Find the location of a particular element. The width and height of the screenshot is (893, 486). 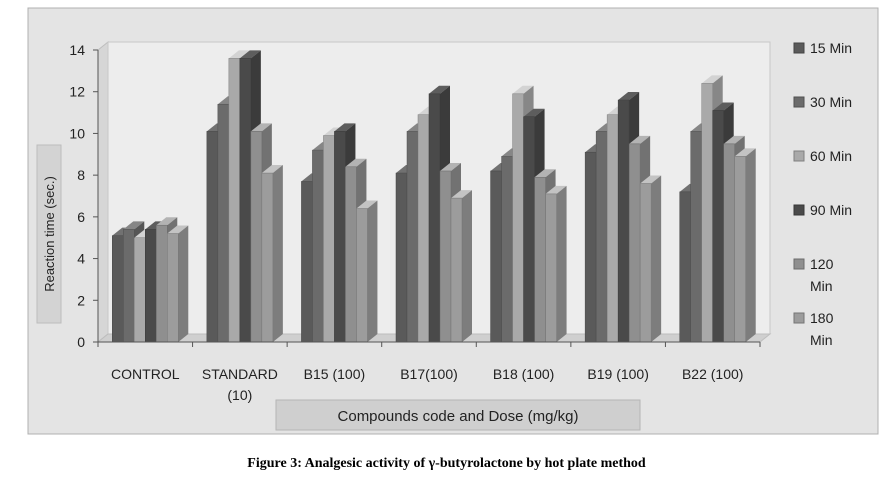

y-tick-label: 2 is located at coordinates (81, 300).